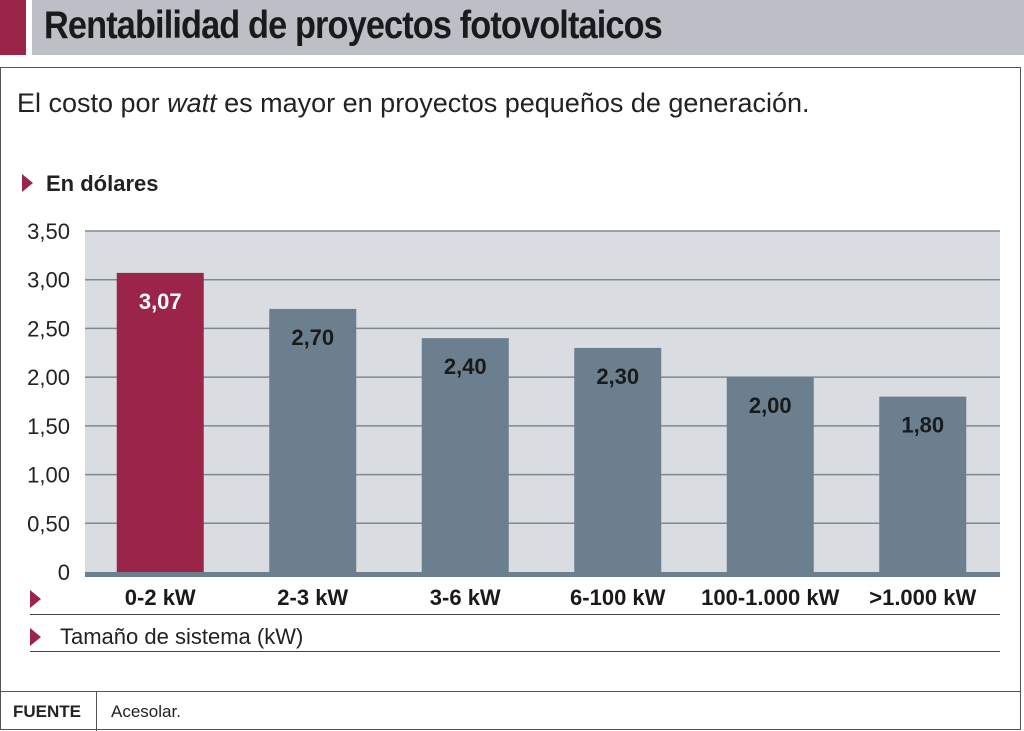 Image resolution: width=1024 pixels, height=731 pixels. I want to click on xtitle-marker-icon, so click(35, 637).